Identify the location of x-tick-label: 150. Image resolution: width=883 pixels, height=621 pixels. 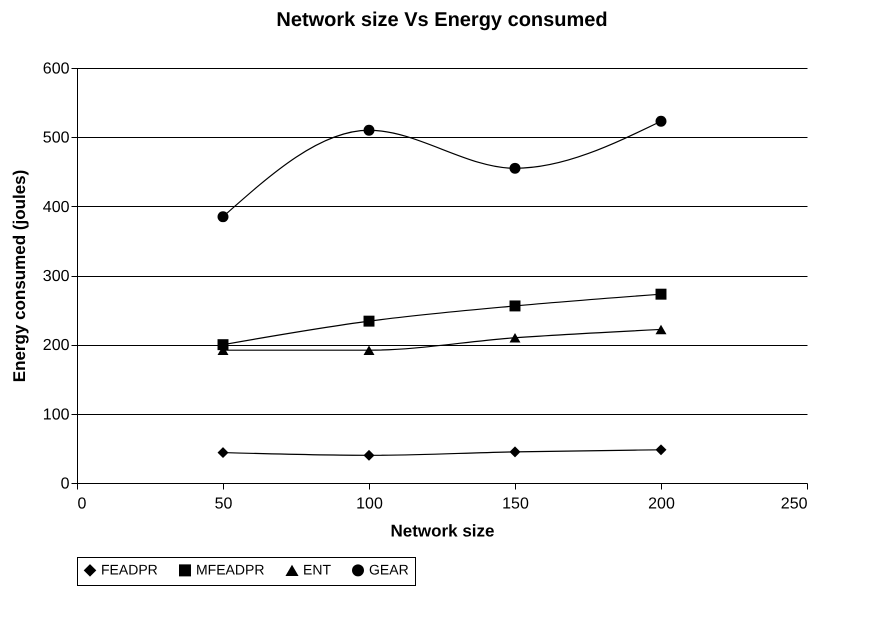
(515, 504).